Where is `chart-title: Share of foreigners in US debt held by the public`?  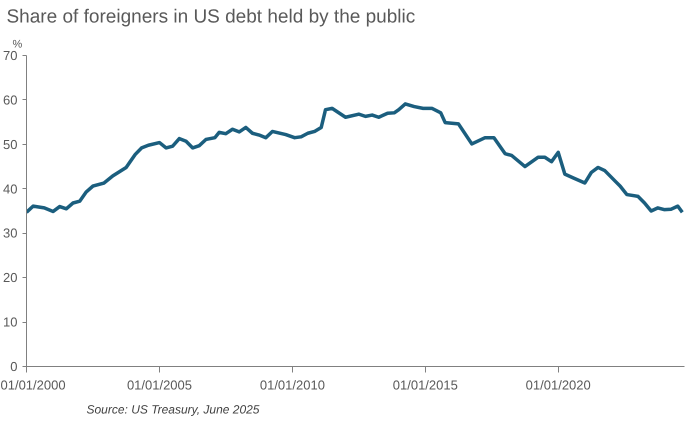 chart-title: Share of foreigners in US debt held by the public is located at coordinates (211, 17).